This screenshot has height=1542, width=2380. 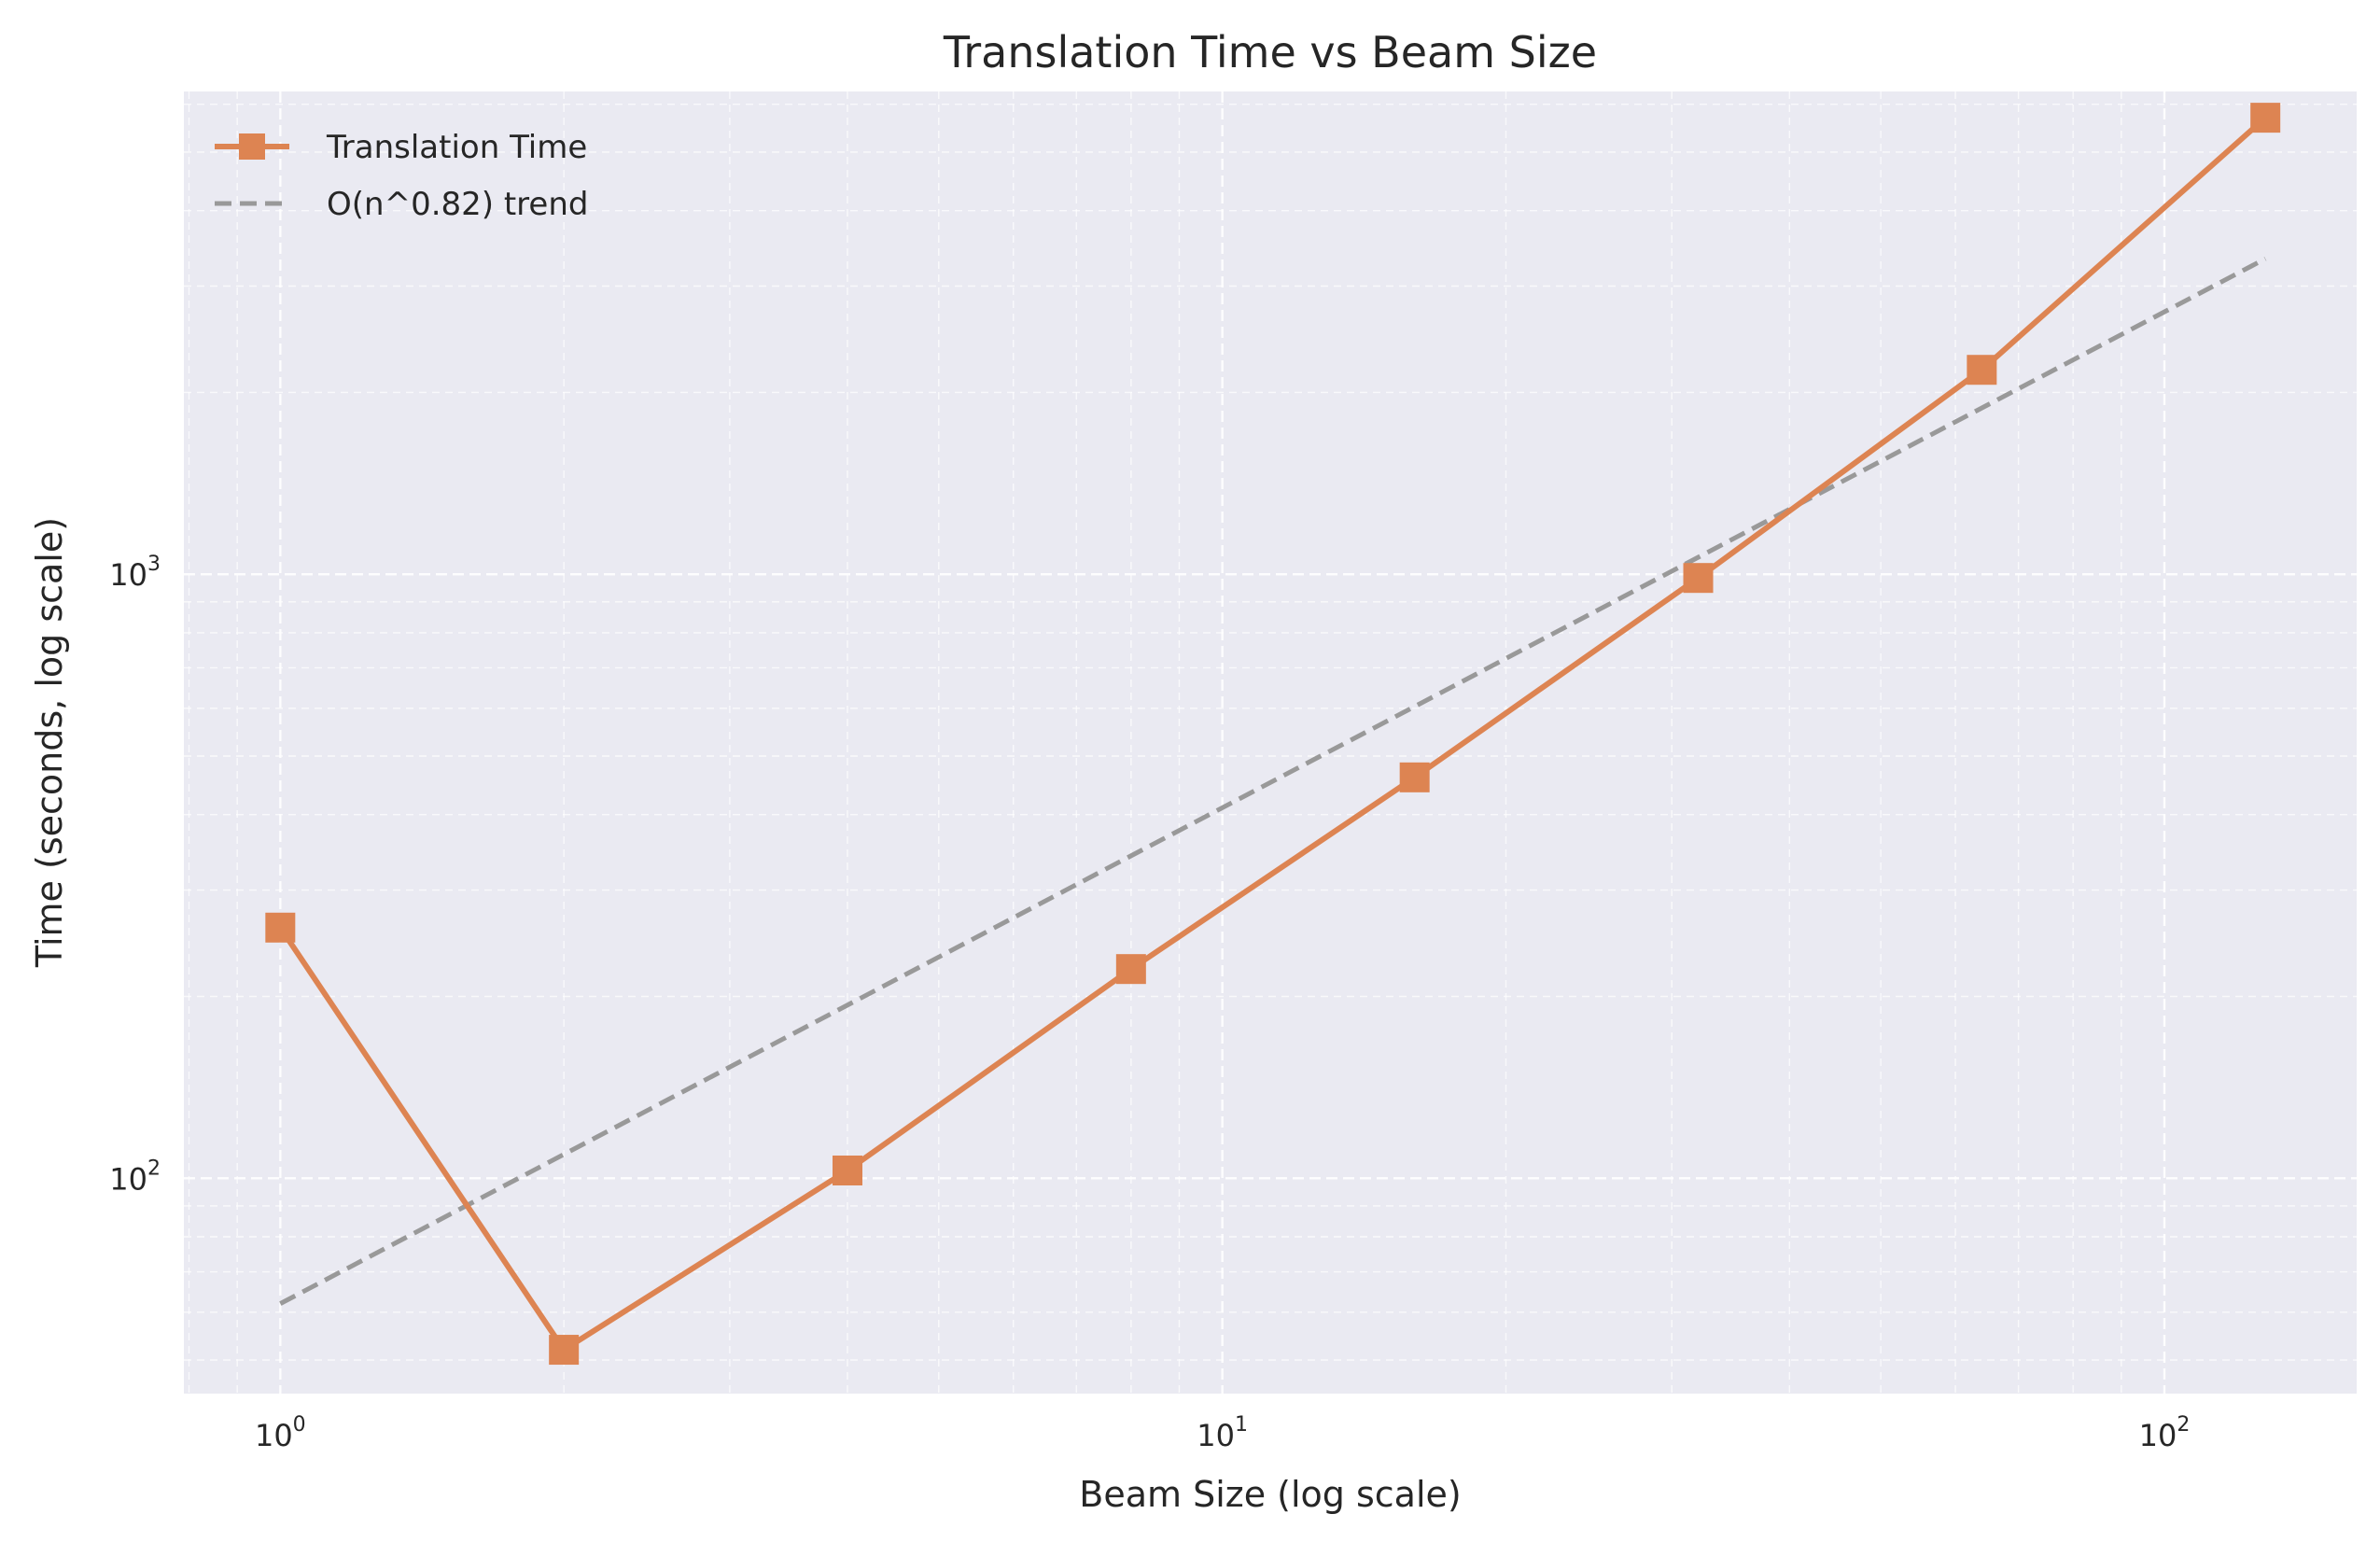 I want to click on legend-label-trend: O(n^0.82) trend, so click(x=457, y=204).